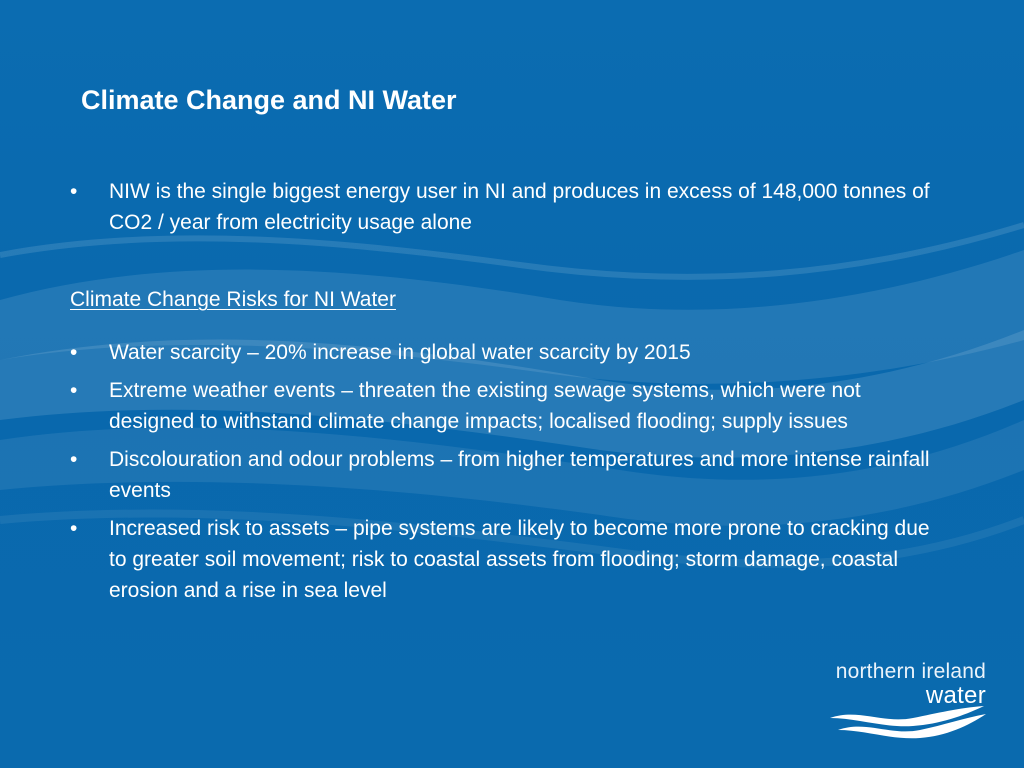 Image resolution: width=1024 pixels, height=768 pixels. What do you see at coordinates (269, 100) in the screenshot?
I see `slide-title: Climate Change and NI Water` at bounding box center [269, 100].